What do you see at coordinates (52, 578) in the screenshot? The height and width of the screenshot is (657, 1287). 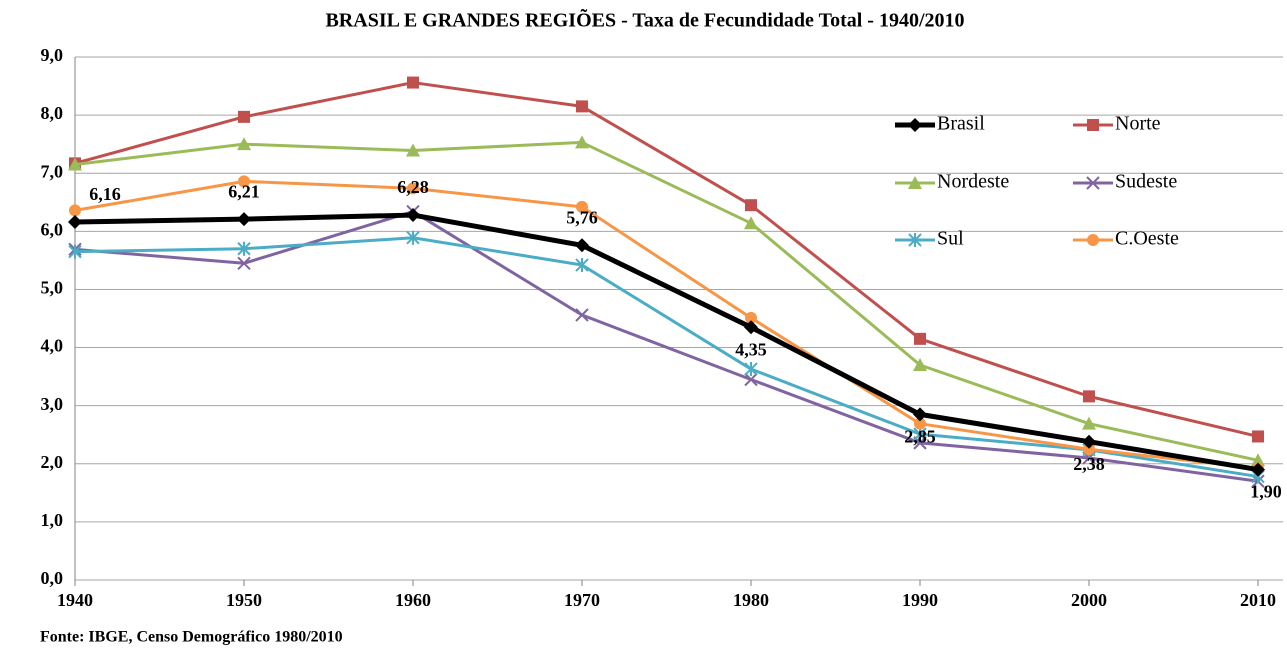 I see `y-tick-label: 0,0` at bounding box center [52, 578].